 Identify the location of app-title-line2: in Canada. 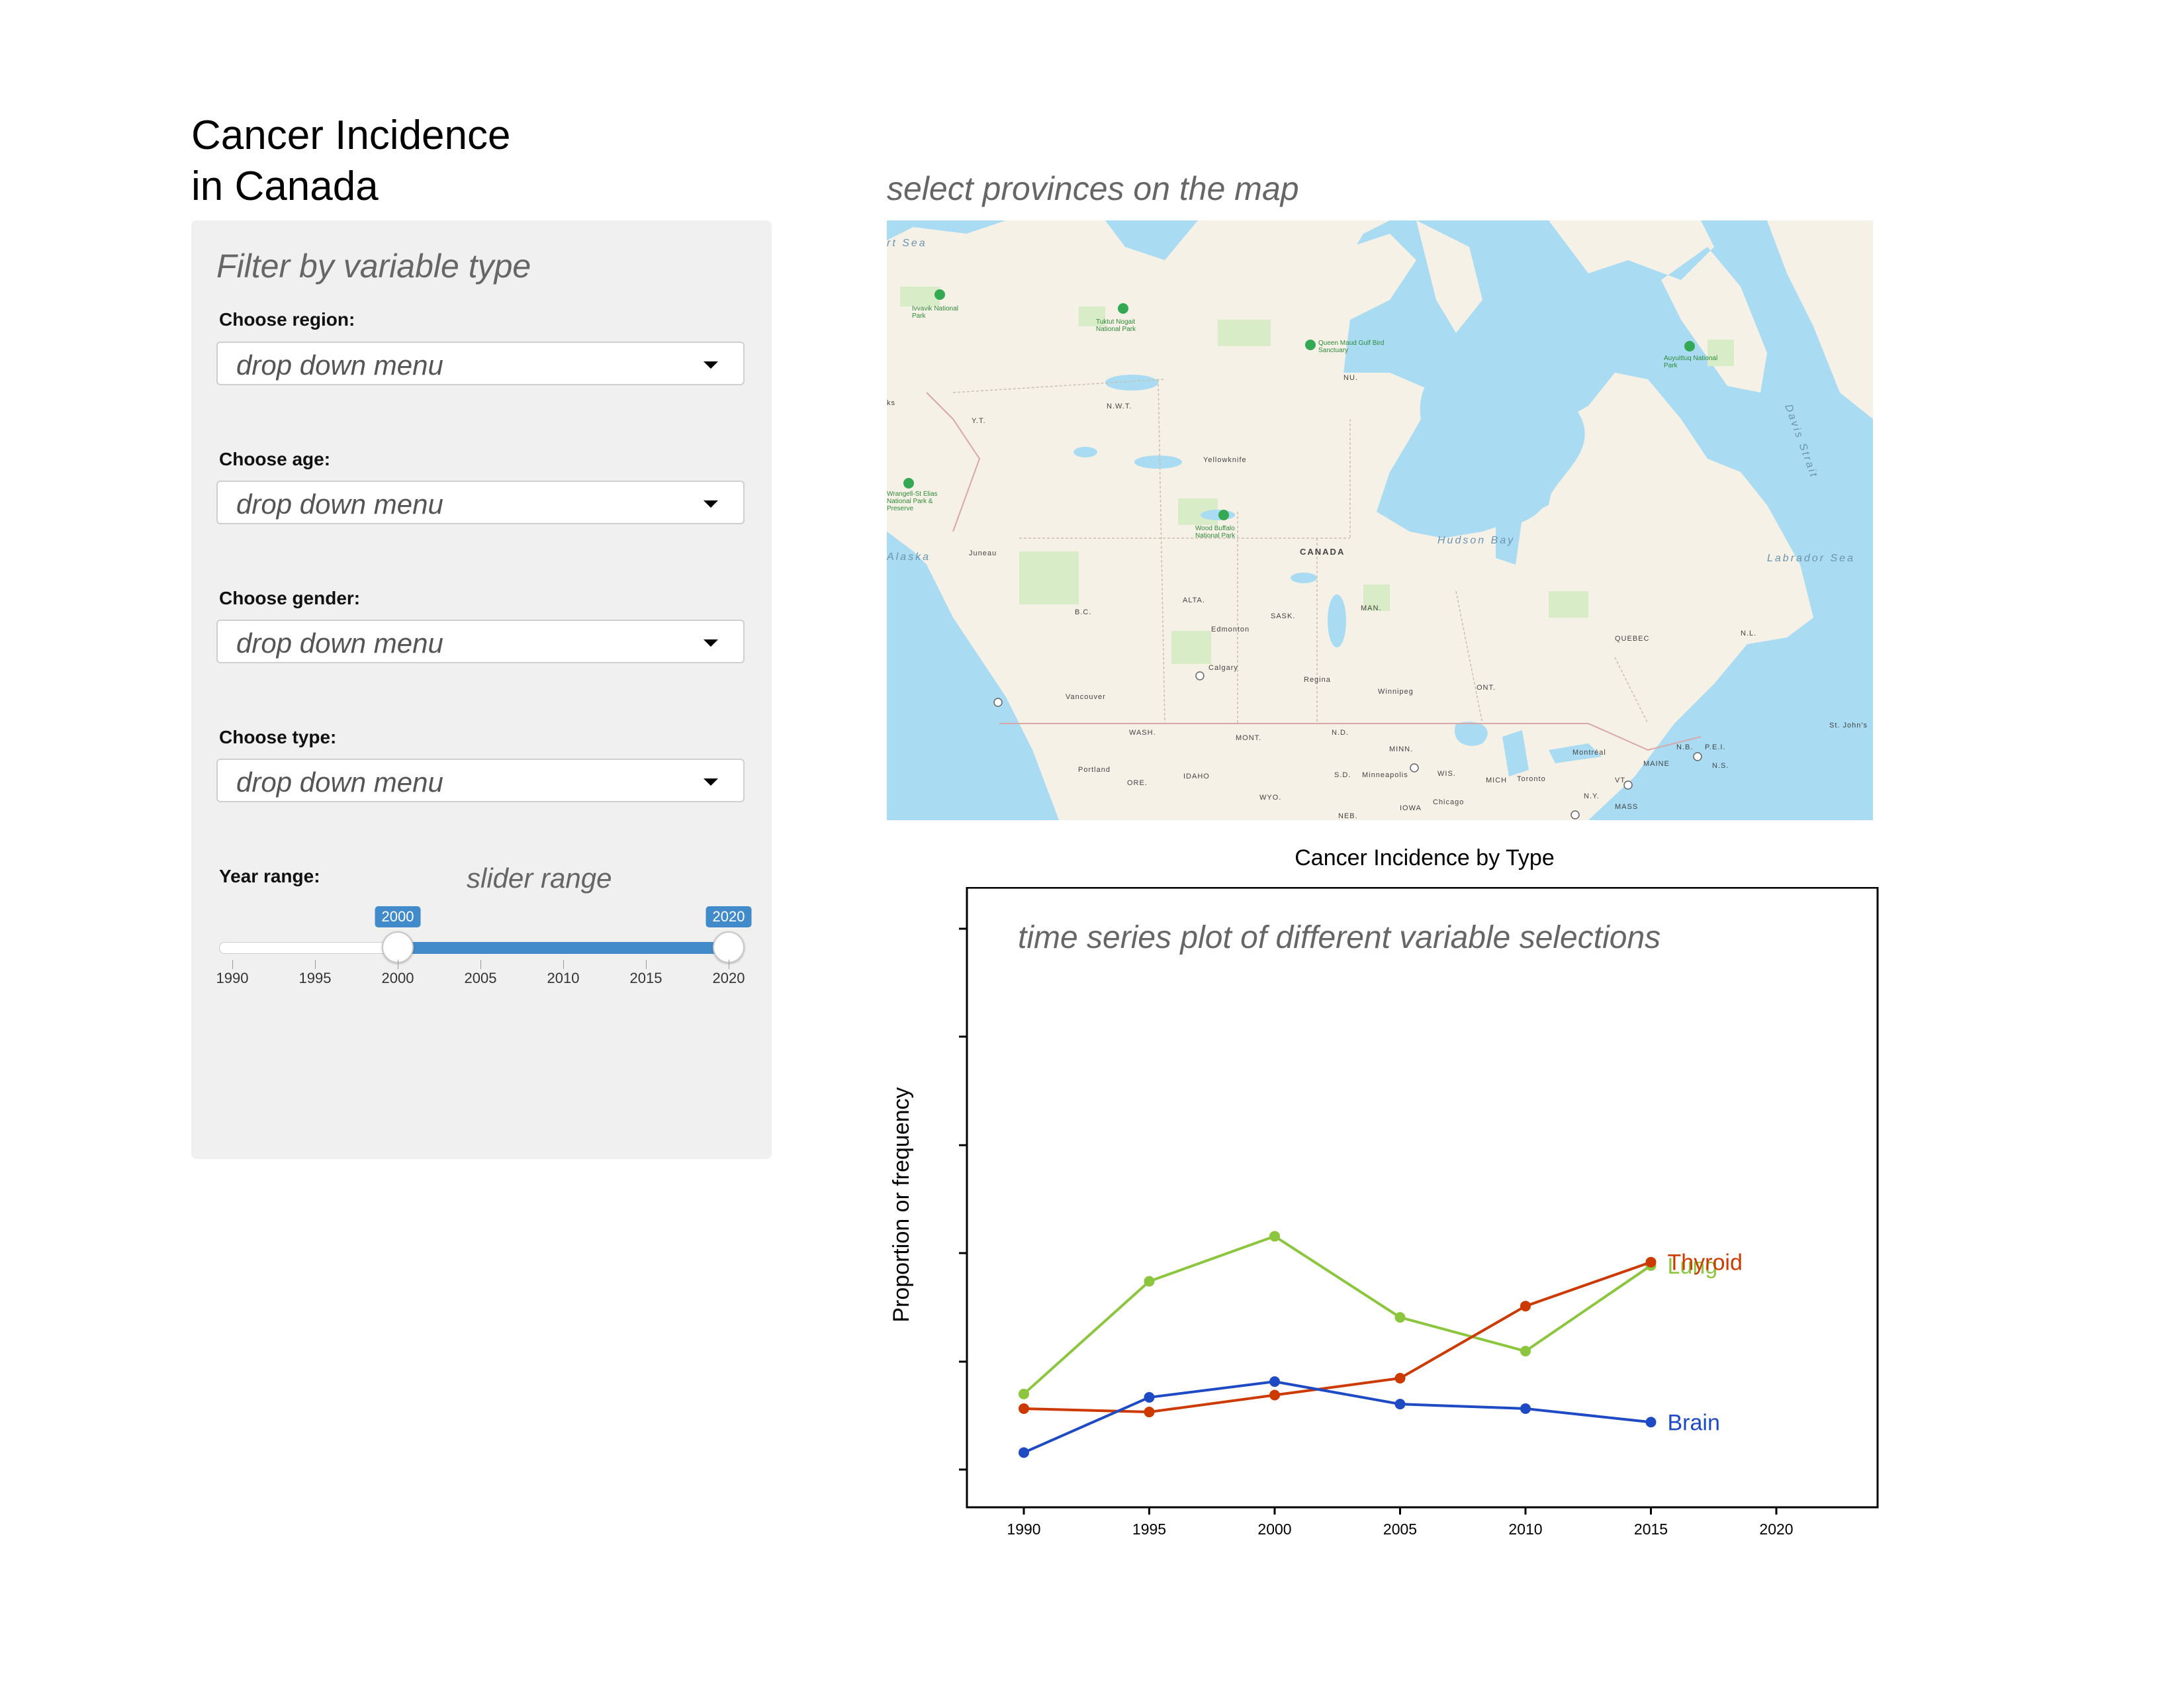
(285, 186).